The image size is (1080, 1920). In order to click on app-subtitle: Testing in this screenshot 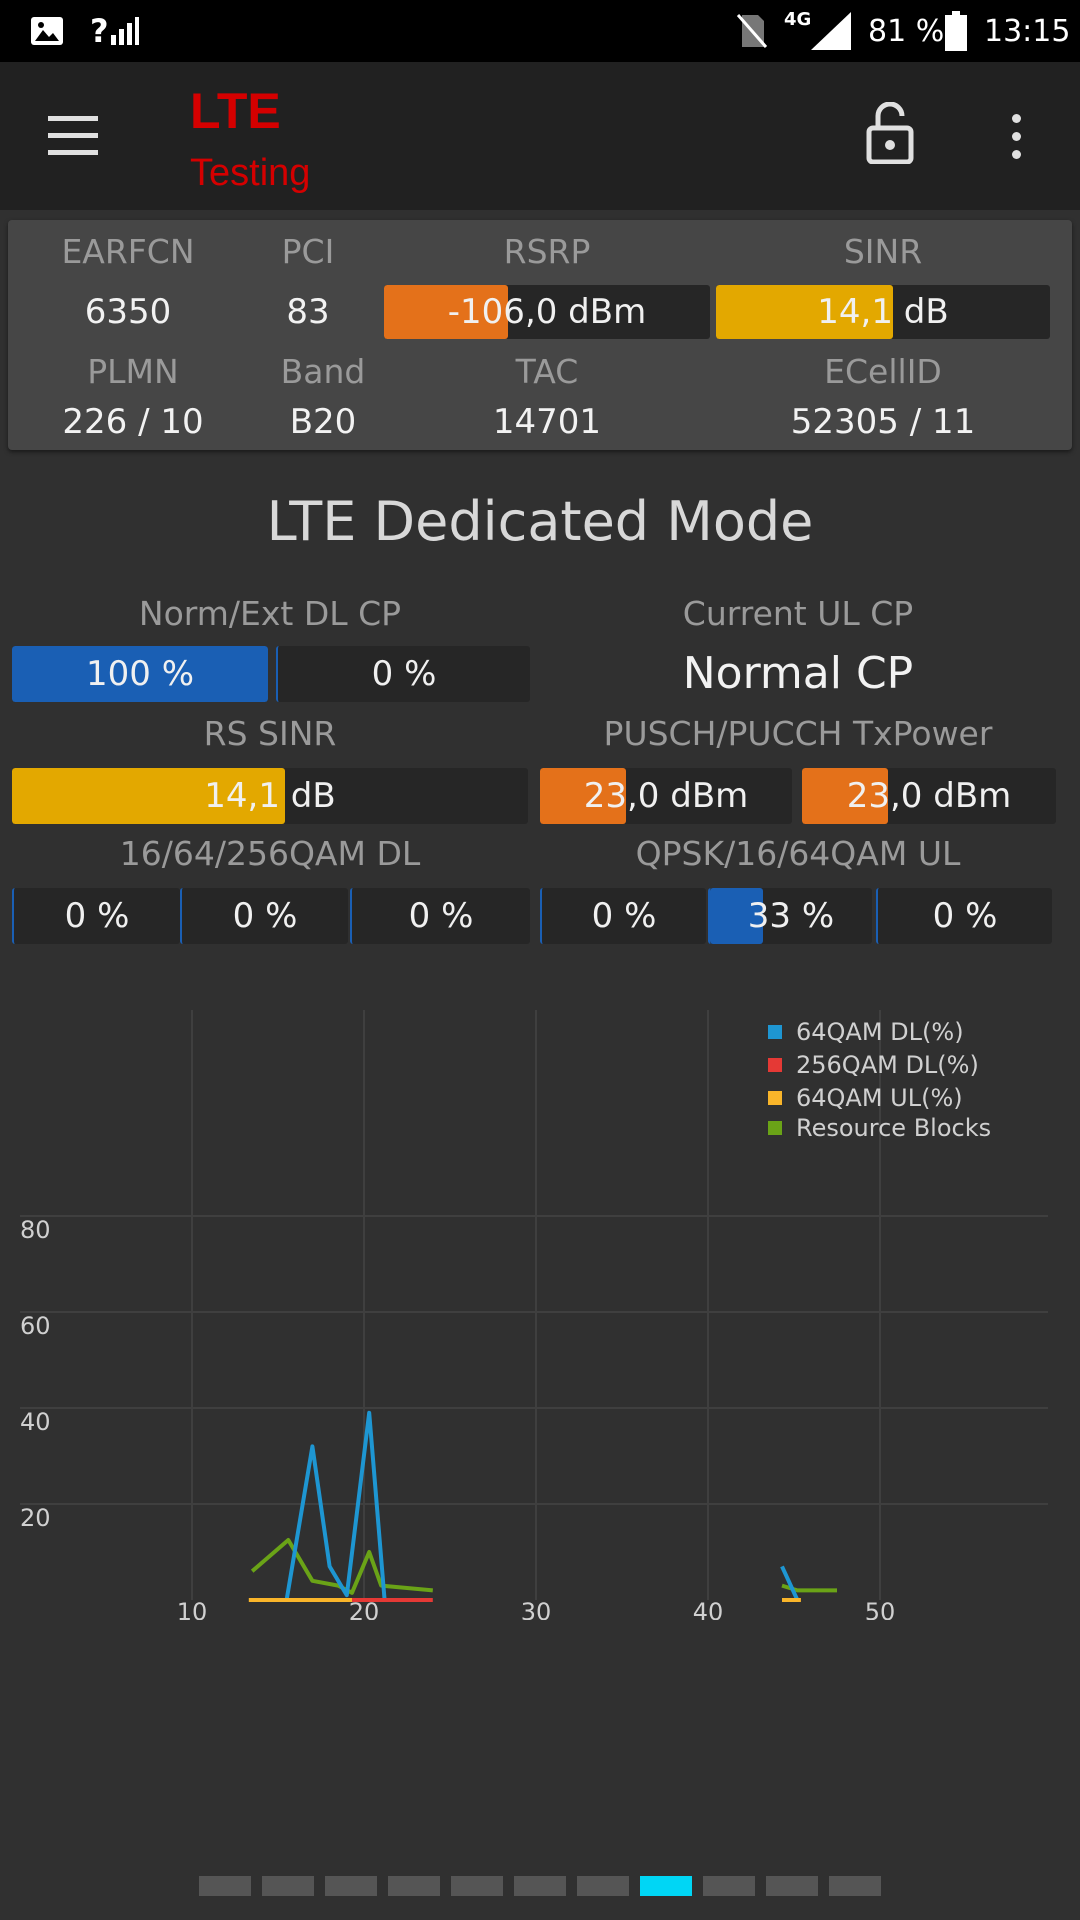, I will do `click(250, 173)`.